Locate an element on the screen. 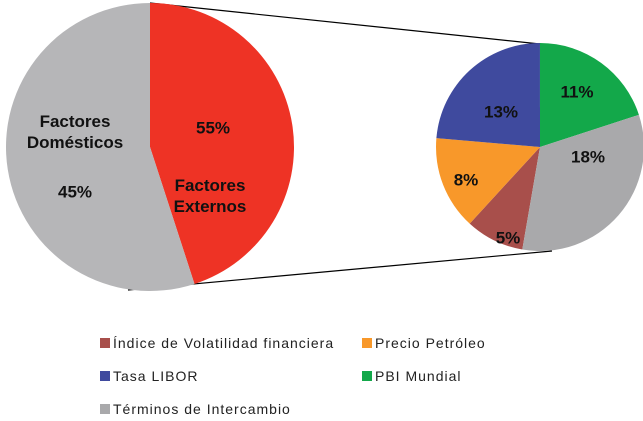 This screenshot has height=421, width=643. data-label: 45% is located at coordinates (75, 192).